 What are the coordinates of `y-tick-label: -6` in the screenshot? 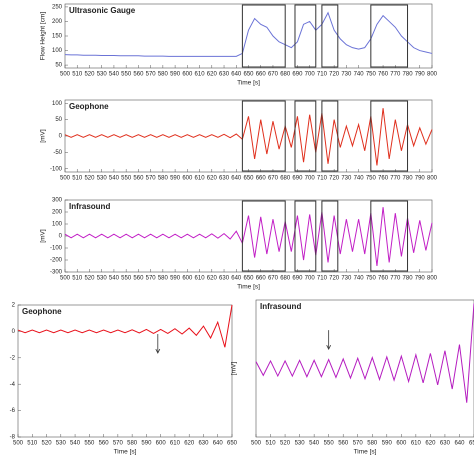 It's located at (13, 411).